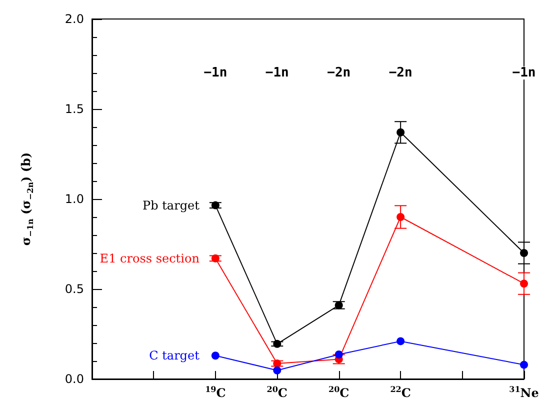 Image resolution: width=544 pixels, height=403 pixels. I want to click on y-tick-label: 1.0, so click(74, 199).